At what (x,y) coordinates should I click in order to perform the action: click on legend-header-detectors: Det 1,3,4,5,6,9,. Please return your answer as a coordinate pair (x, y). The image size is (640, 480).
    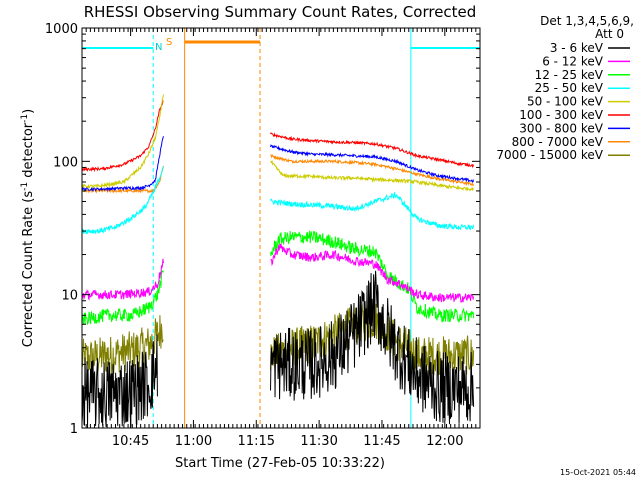
    Looking at the image, I should click on (587, 21).